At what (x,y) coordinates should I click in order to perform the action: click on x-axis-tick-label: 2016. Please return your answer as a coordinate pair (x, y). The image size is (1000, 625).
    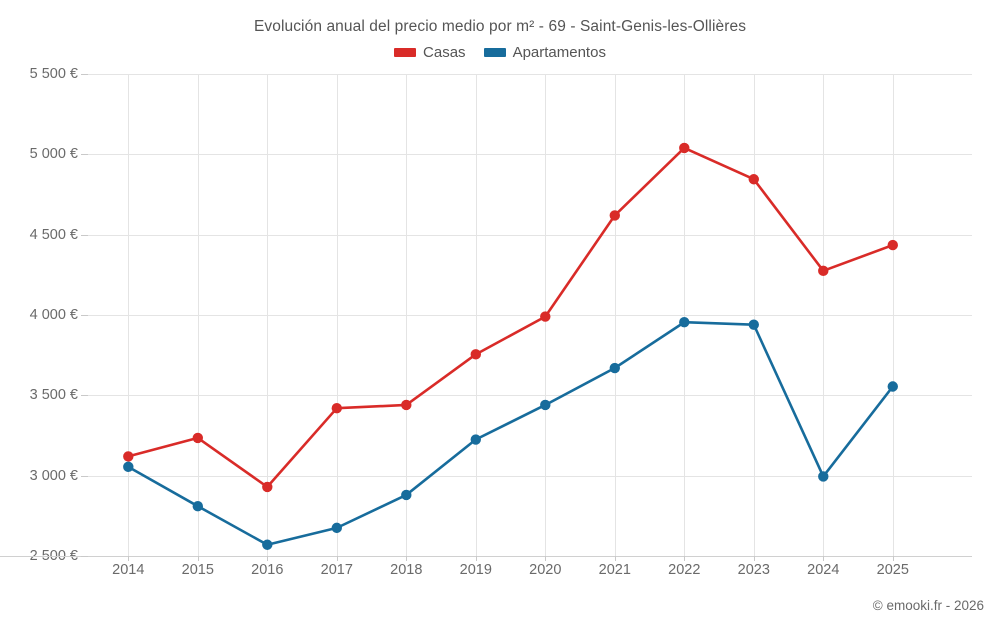
    Looking at the image, I should click on (267, 570).